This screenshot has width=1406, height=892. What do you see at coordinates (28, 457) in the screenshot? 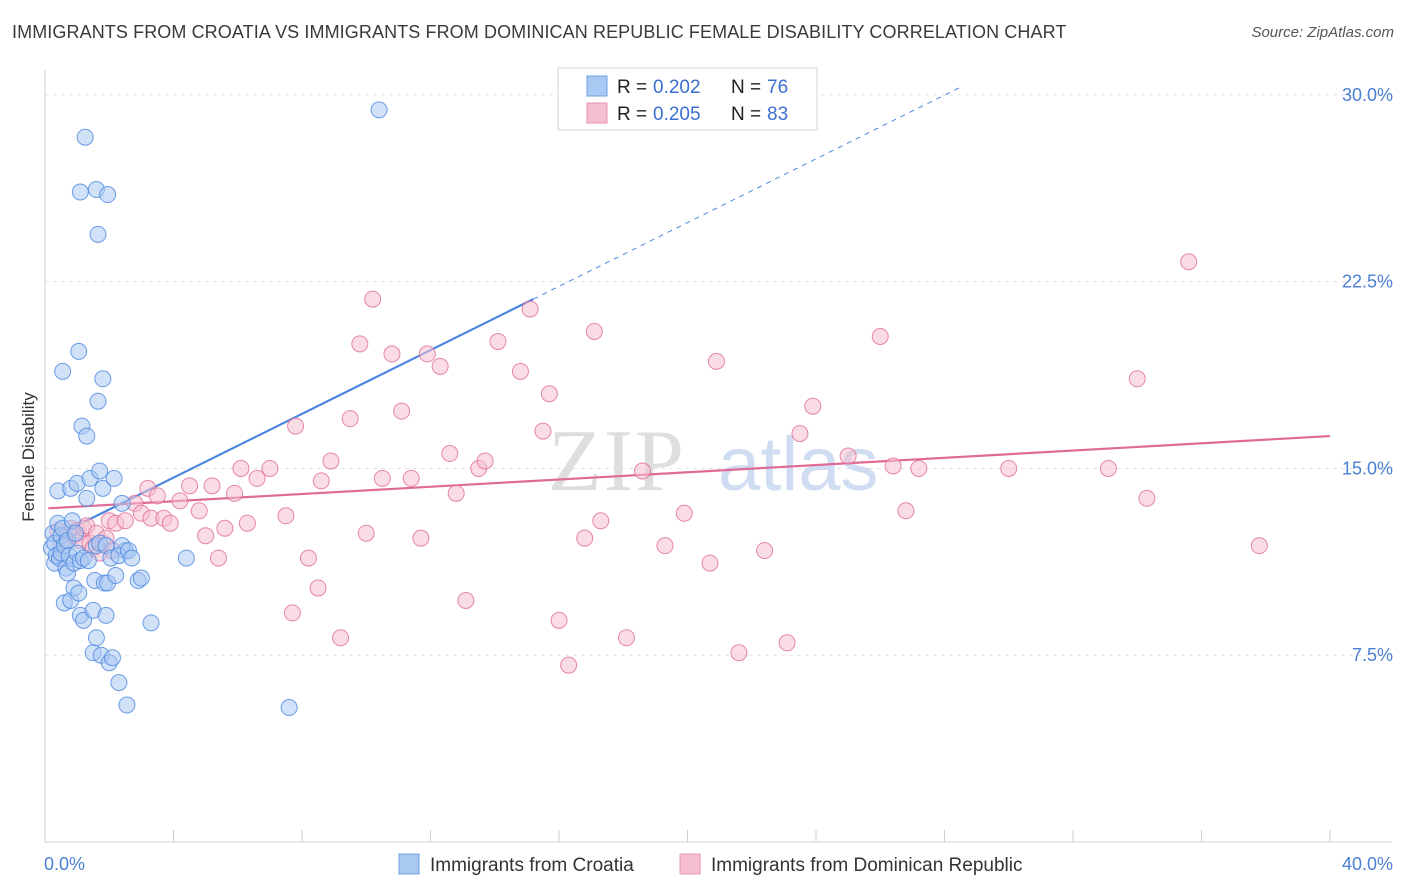
I see `y-axis-title: Female Disability` at bounding box center [28, 457].